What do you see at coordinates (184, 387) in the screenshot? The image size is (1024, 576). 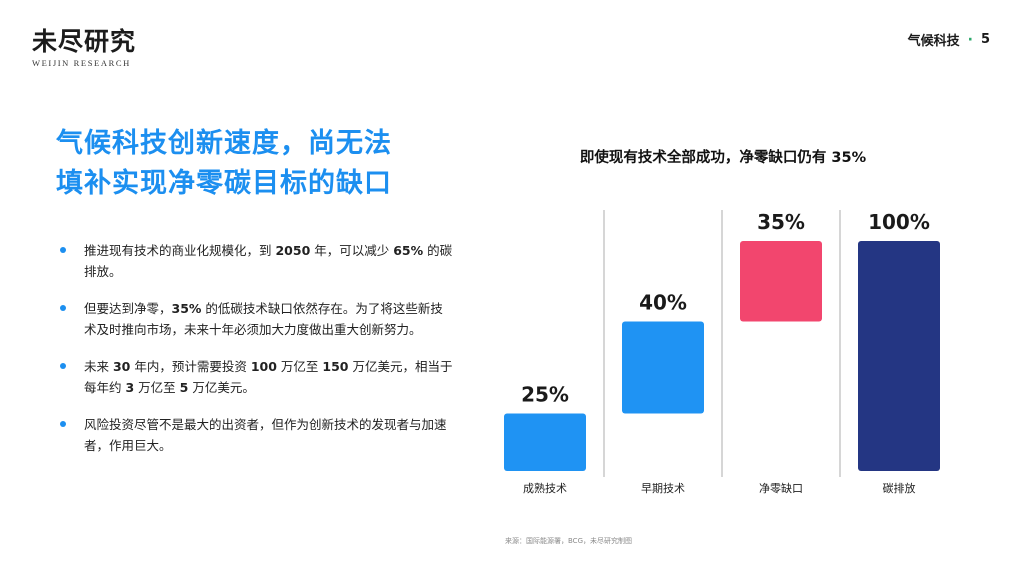 I see `bullet-emphasis: 5` at bounding box center [184, 387].